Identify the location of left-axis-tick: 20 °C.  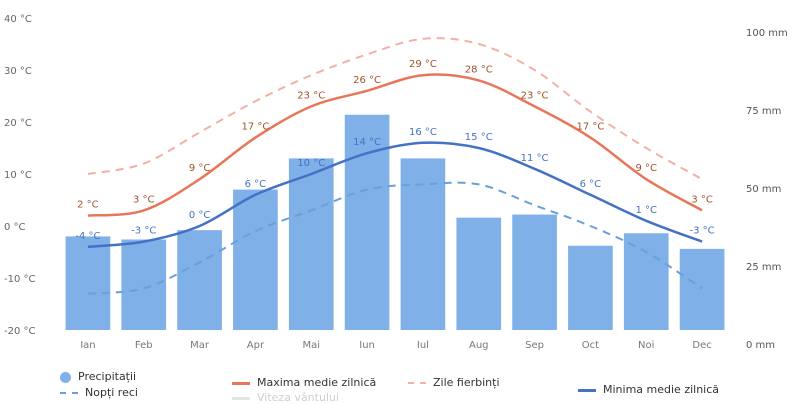
(18, 123).